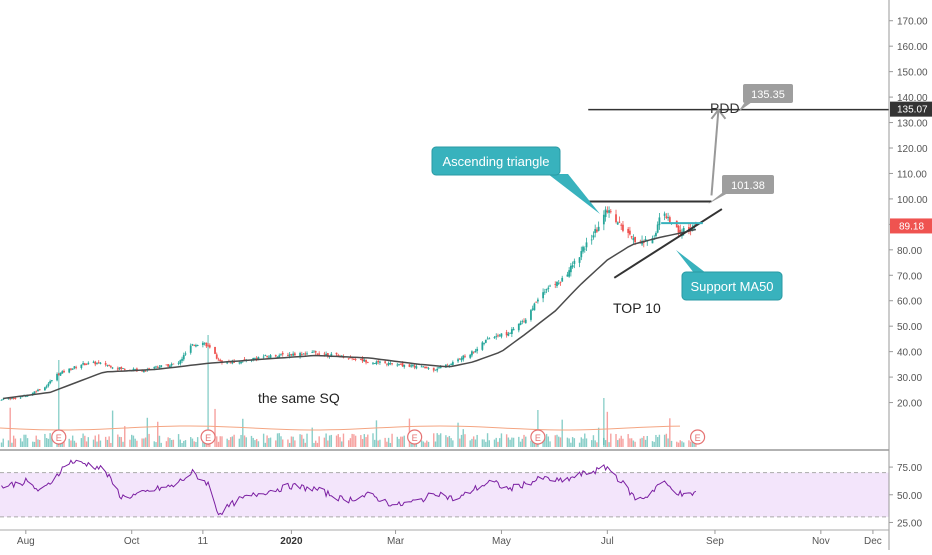  What do you see at coordinates (748, 186) in the screenshot?
I see `target-low-text: 101.38` at bounding box center [748, 186].